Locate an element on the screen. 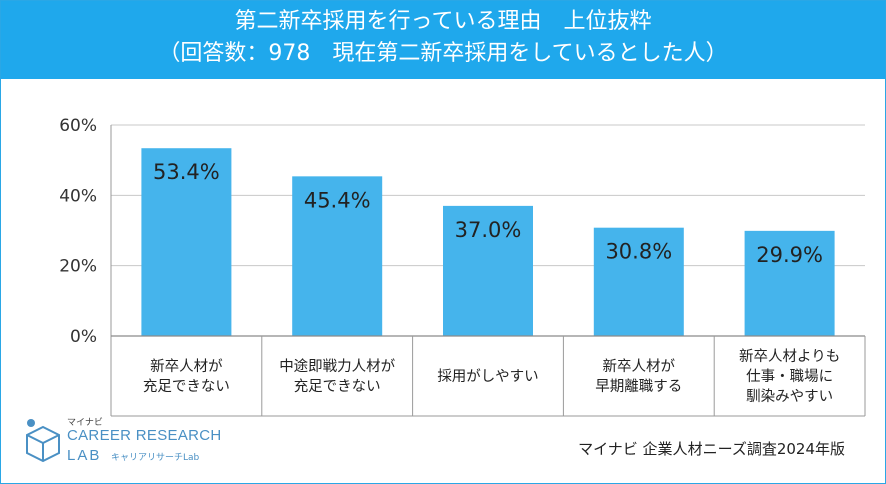 This screenshot has width=886, height=484. y-tick-label: 40% is located at coordinates (78, 196).